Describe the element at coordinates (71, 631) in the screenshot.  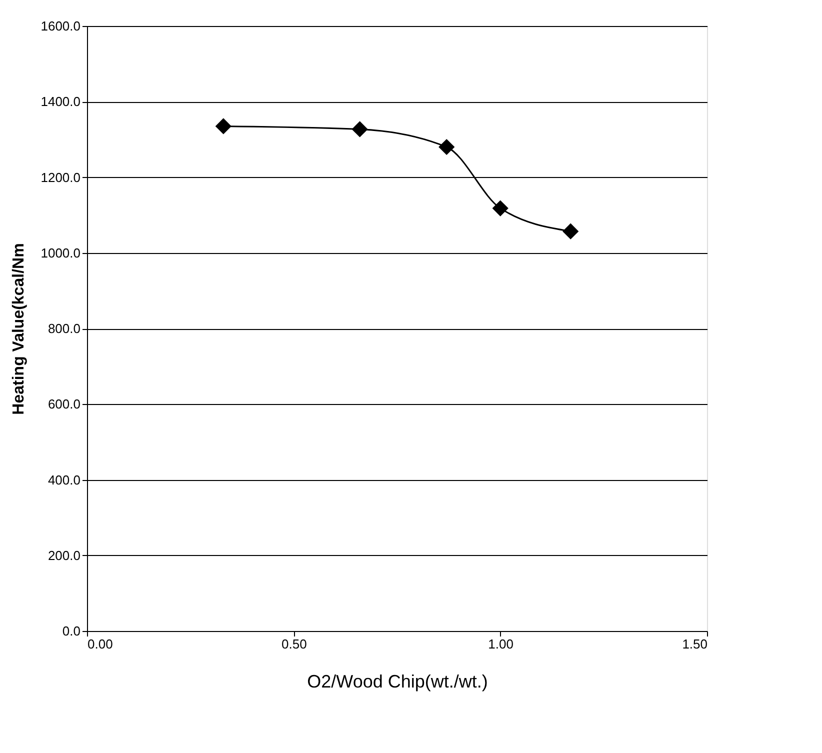
I see `y-tick-label: 0.0` at that location.